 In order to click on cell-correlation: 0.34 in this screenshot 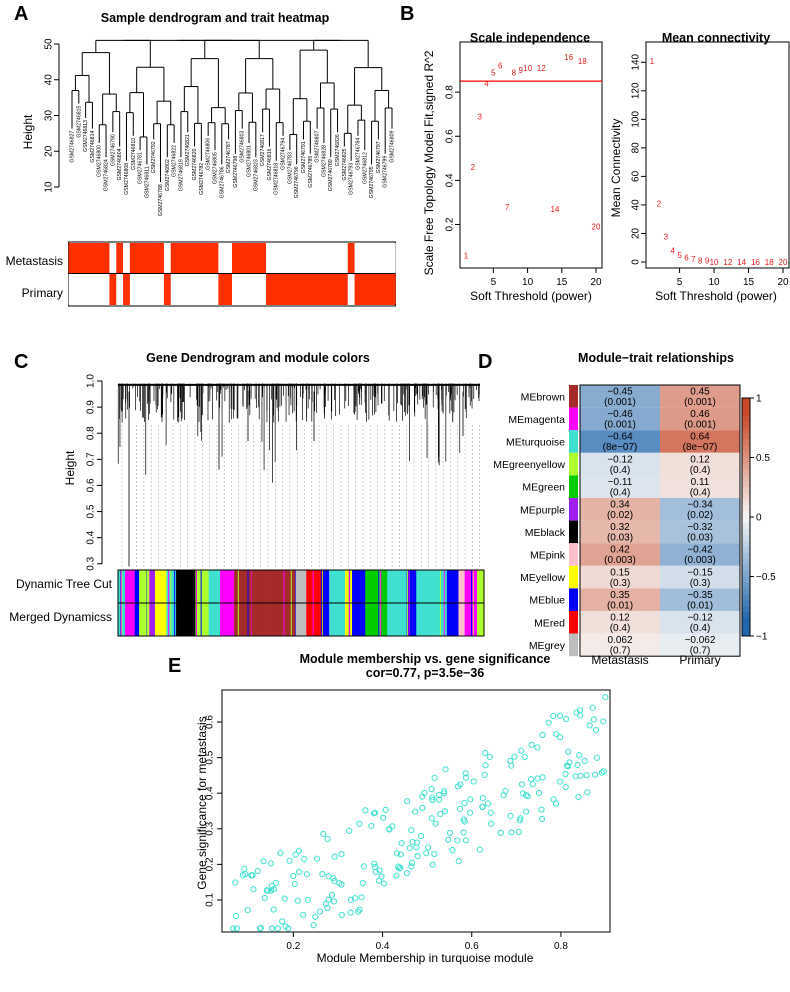, I will do `click(620, 505)`.